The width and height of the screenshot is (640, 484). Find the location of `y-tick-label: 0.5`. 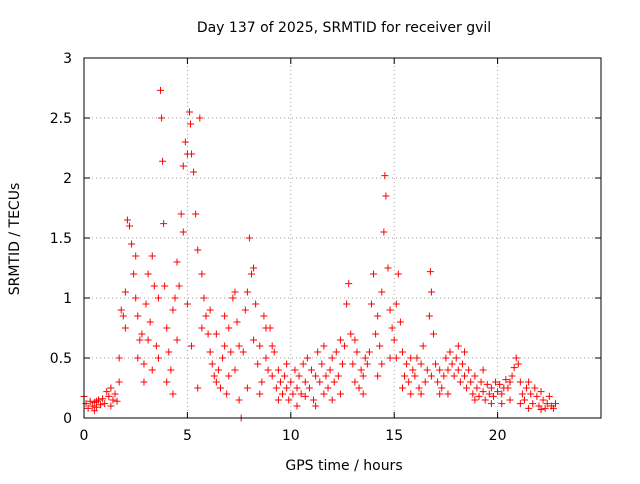

y-tick-label: 0.5 is located at coordinates (61, 359).